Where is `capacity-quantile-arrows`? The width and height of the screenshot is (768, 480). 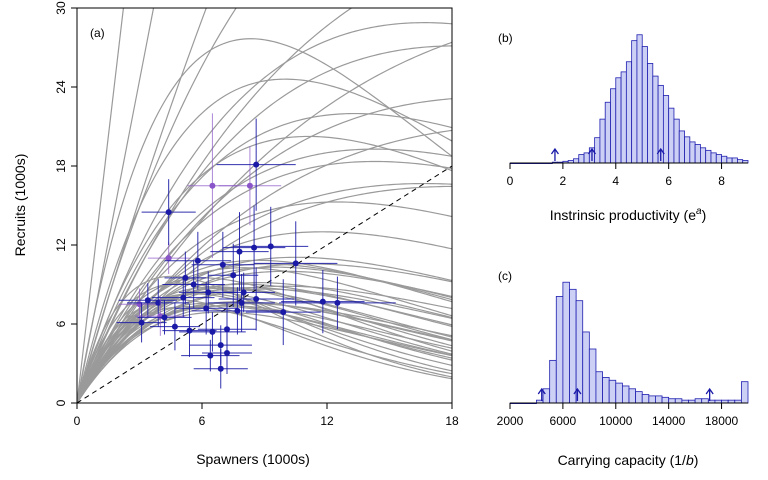
capacity-quantile-arrows is located at coordinates (625, 394).